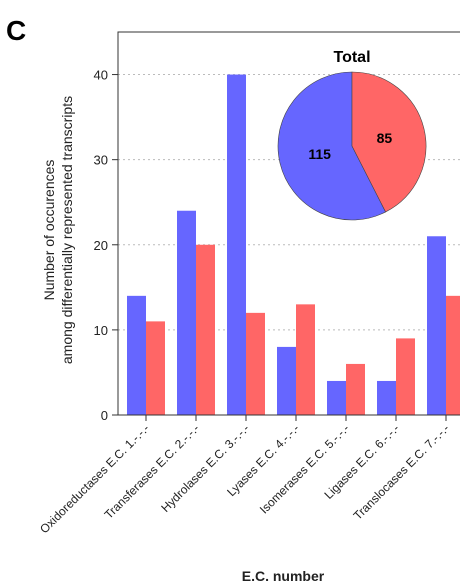 The image size is (460, 586). What do you see at coordinates (101, 245) in the screenshot?
I see `y-tick-label: 20` at bounding box center [101, 245].